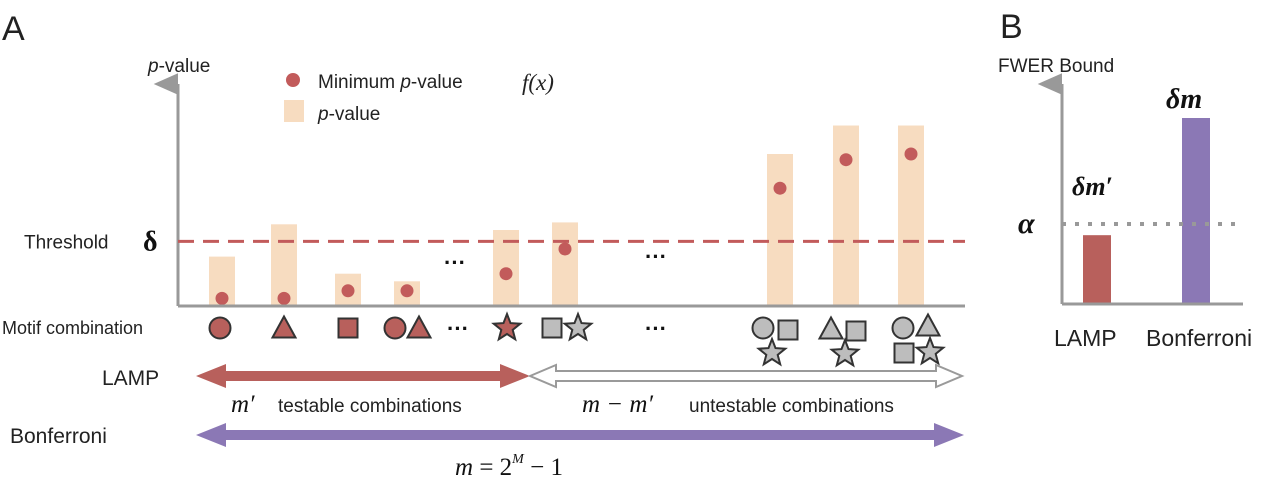  What do you see at coordinates (370, 406) in the screenshot?
I see `testable-text: testable combinations` at bounding box center [370, 406].